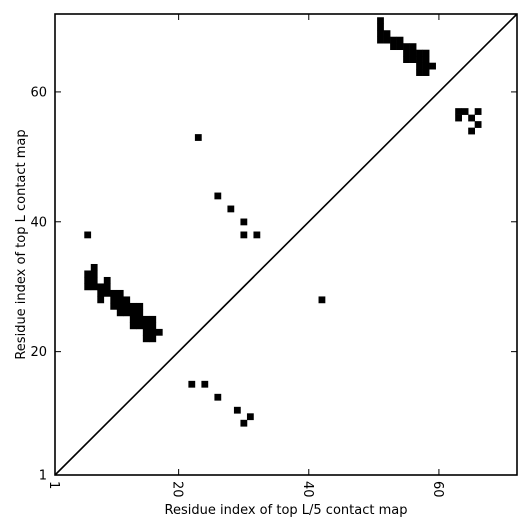 The image size is (531, 531). What do you see at coordinates (43, 476) in the screenshot?
I see `y-tick-label: 1` at bounding box center [43, 476].